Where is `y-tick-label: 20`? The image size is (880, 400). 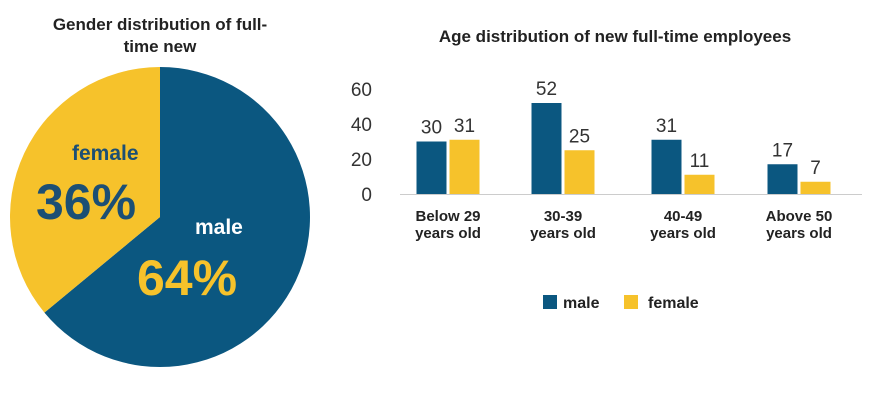 y-tick-label: 20 is located at coordinates (361, 160).